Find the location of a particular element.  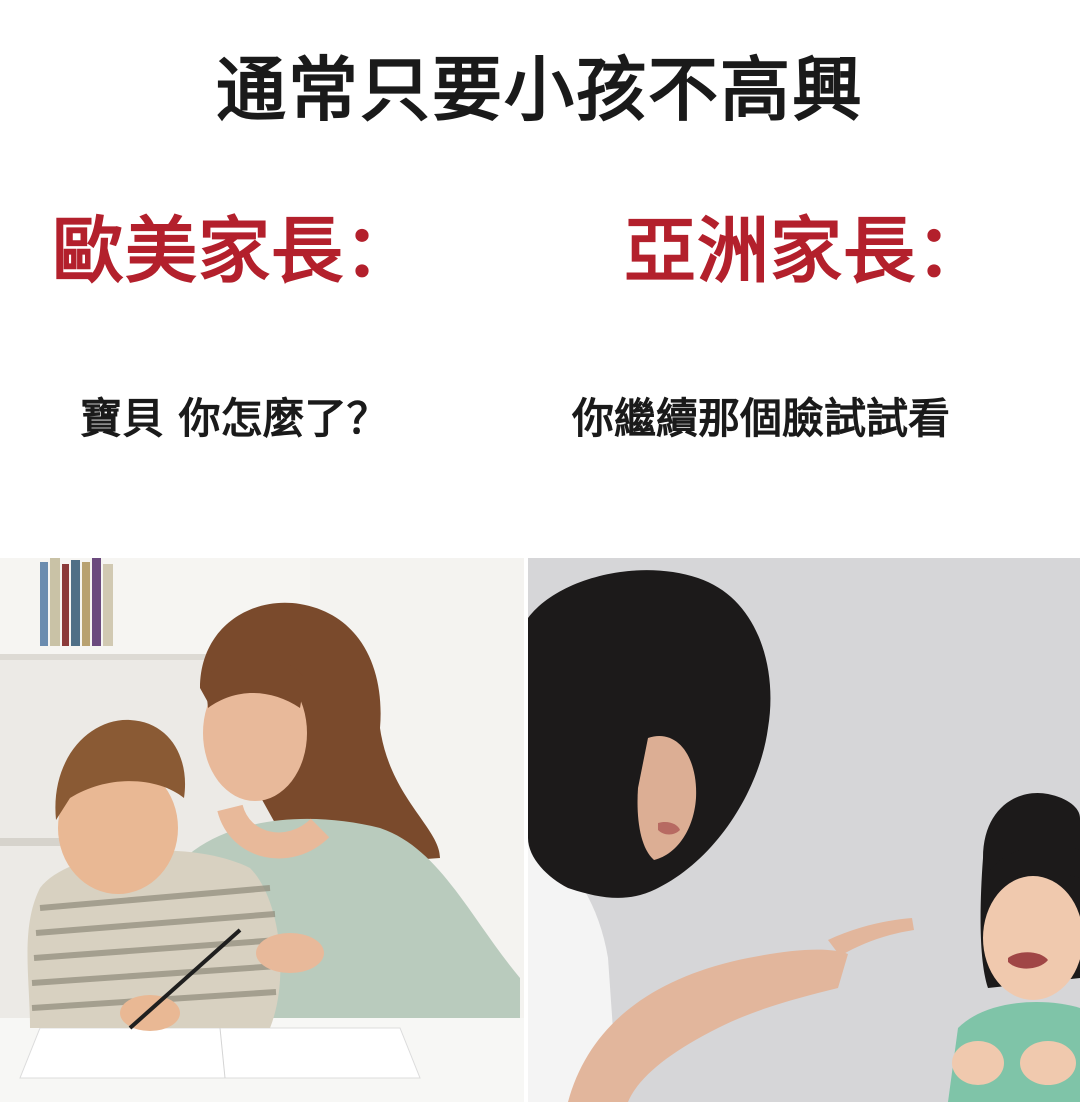

bookshelf-books is located at coordinates (76, 602).